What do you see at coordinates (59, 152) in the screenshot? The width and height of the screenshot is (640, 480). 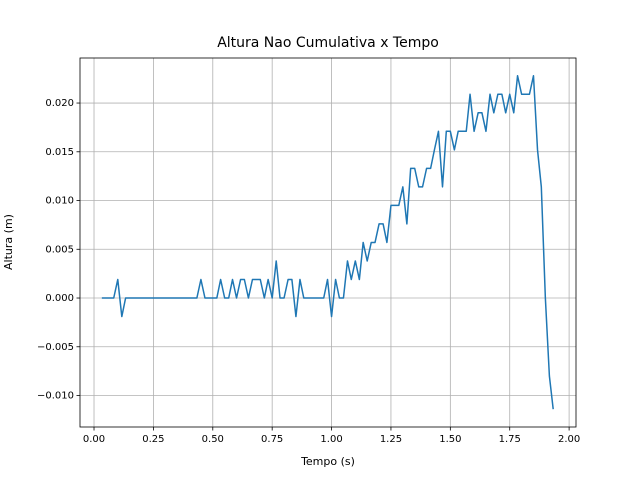 I see `y-tick-label: 0.015` at bounding box center [59, 152].